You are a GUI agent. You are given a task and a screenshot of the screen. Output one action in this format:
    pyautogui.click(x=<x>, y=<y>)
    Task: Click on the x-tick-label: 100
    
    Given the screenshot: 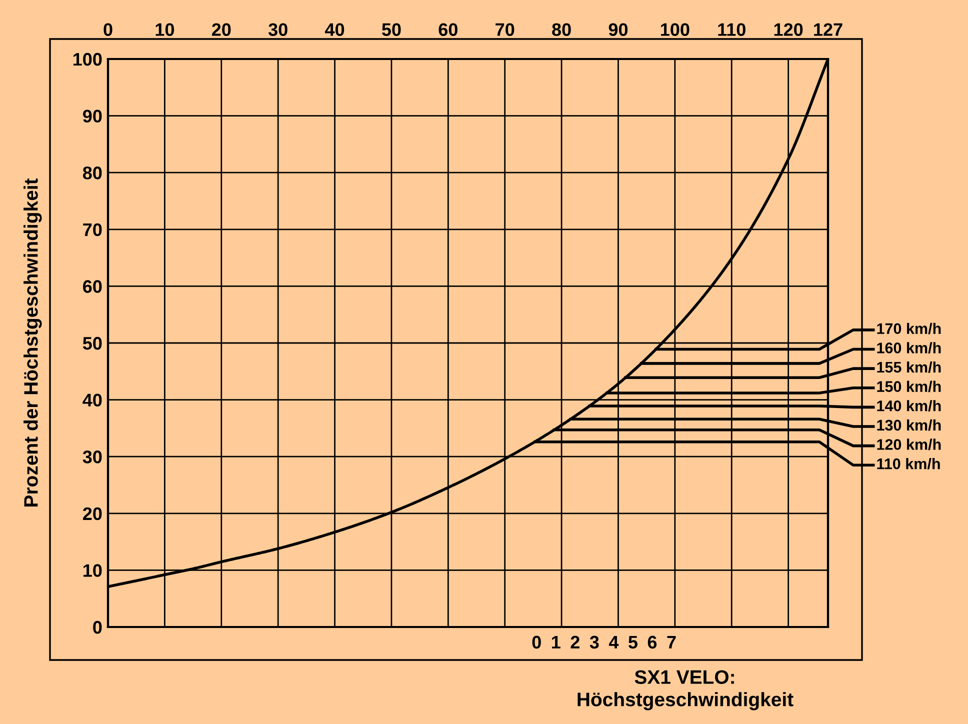 What is the action you would take?
    pyautogui.click(x=675, y=29)
    